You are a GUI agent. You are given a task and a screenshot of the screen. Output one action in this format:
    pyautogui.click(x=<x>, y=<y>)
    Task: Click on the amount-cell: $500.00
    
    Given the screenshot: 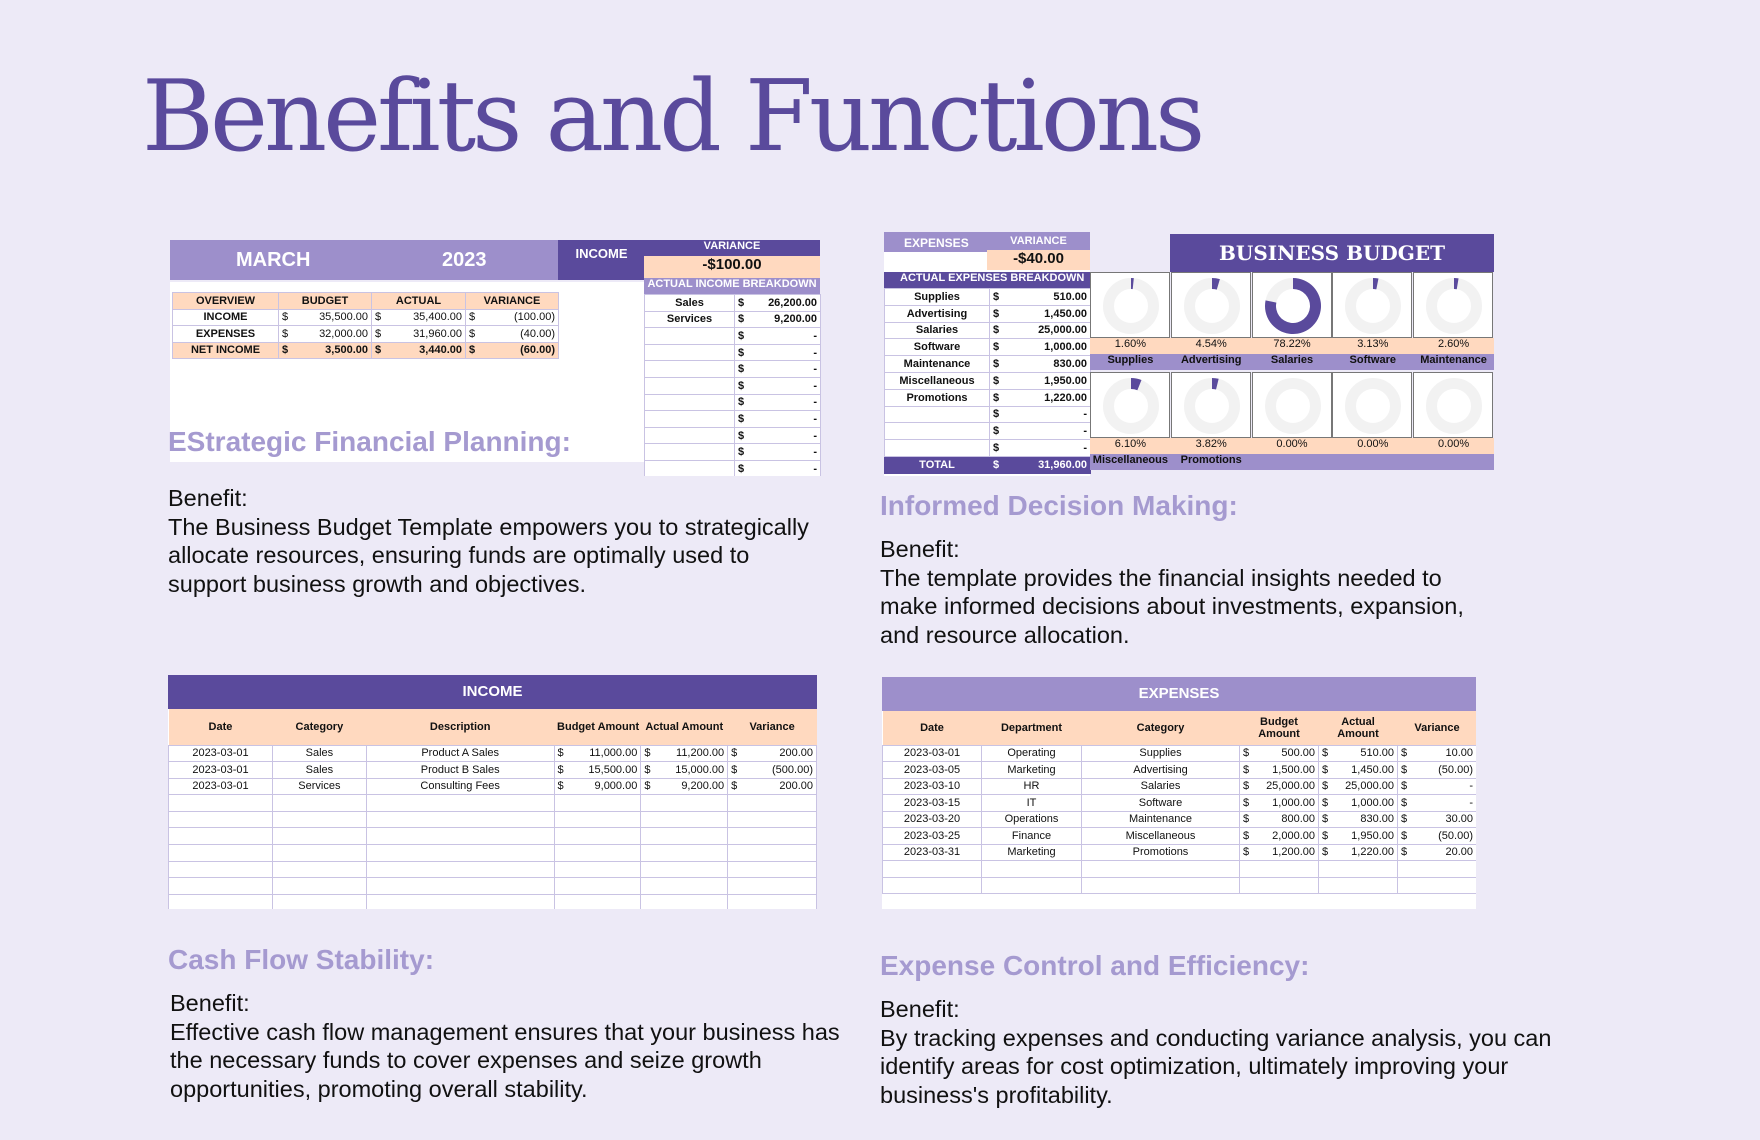 What is the action you would take?
    pyautogui.click(x=1279, y=753)
    